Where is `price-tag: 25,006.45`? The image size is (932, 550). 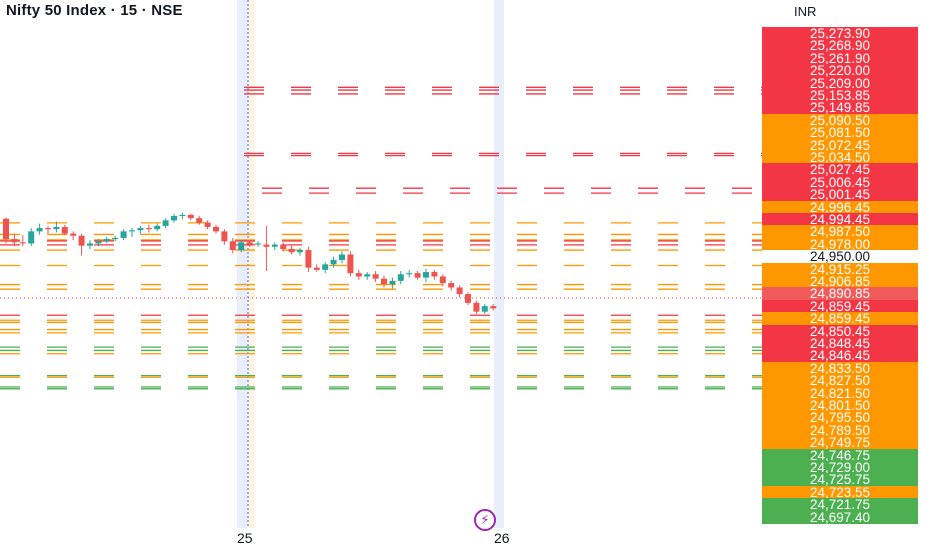 price-tag: 25,006.45 is located at coordinates (840, 182).